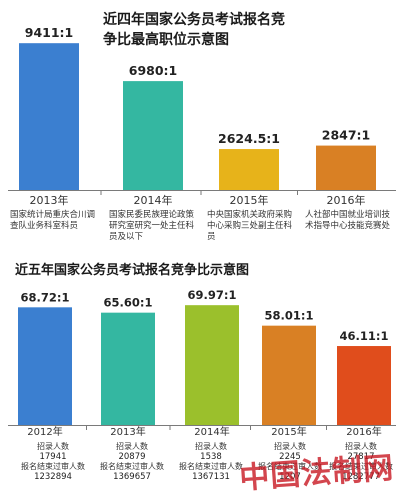 This screenshot has width=406, height=497. What do you see at coordinates (153, 70) in the screenshot?
I see `top-value-label-2014: 6980:1` at bounding box center [153, 70].